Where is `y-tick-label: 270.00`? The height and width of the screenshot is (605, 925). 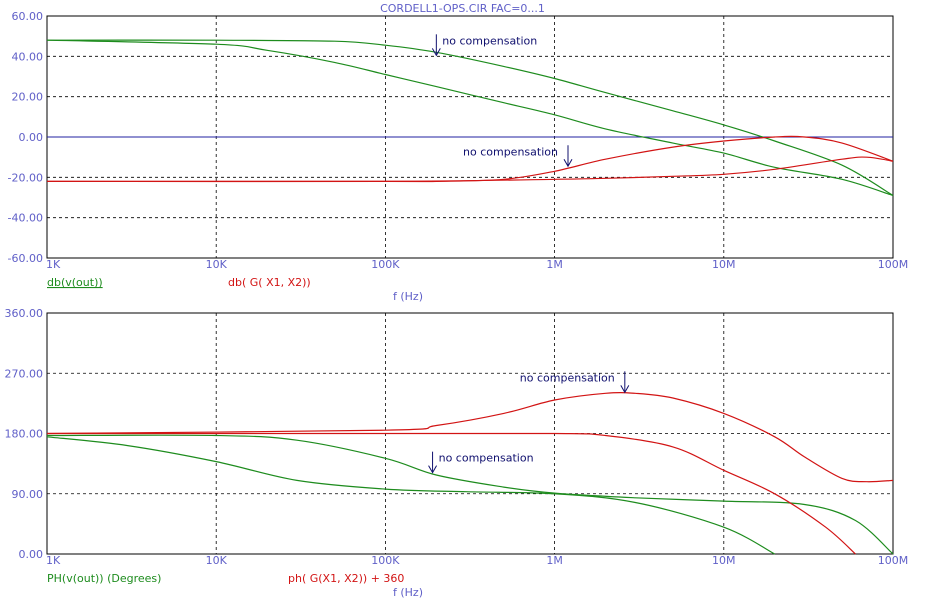 y-tick-label: 270.00 is located at coordinates (24, 373).